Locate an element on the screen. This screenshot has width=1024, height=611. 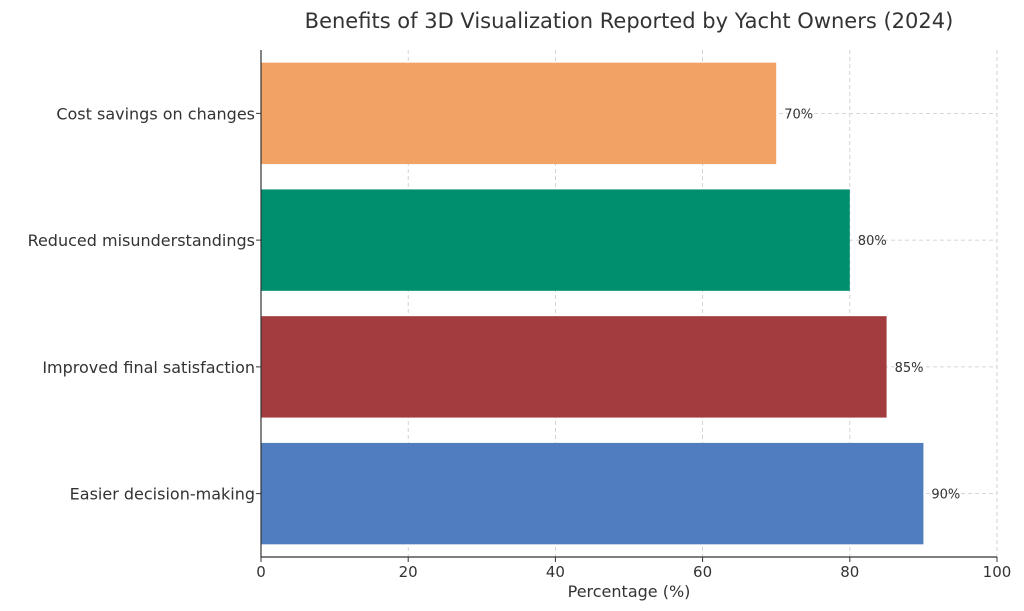
value-labels: 90% 85% 80% 70% is located at coordinates (872, 304).